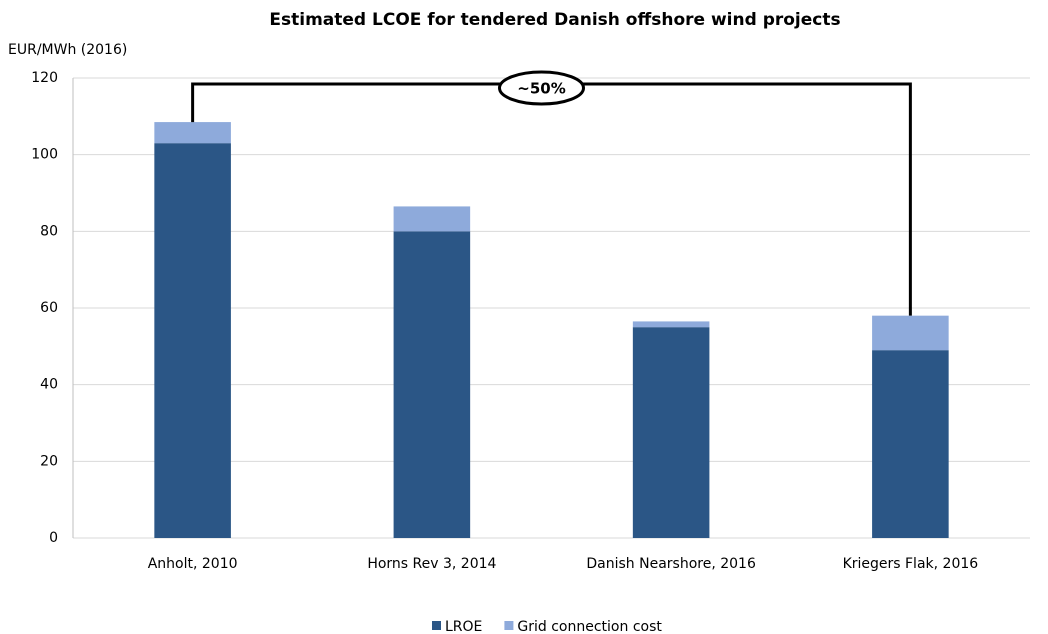 This screenshot has width=1048, height=634. What do you see at coordinates (911, 564) in the screenshot?
I see `x-tick-label: Kriegers Flak, 2016` at bounding box center [911, 564].